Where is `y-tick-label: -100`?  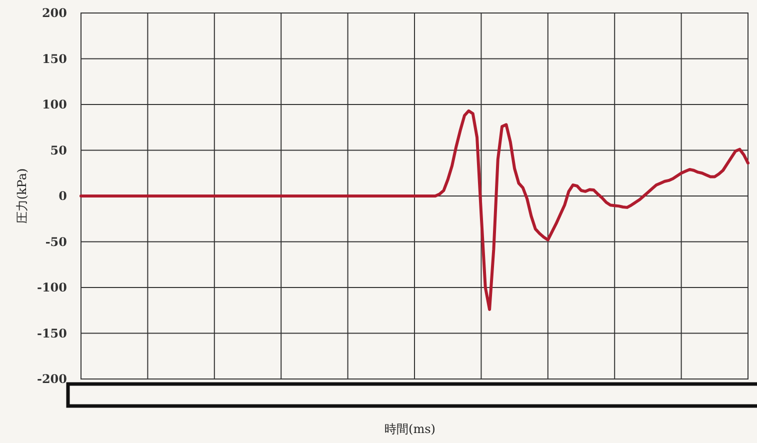
y-tick-label: -100 is located at coordinates (51, 287).